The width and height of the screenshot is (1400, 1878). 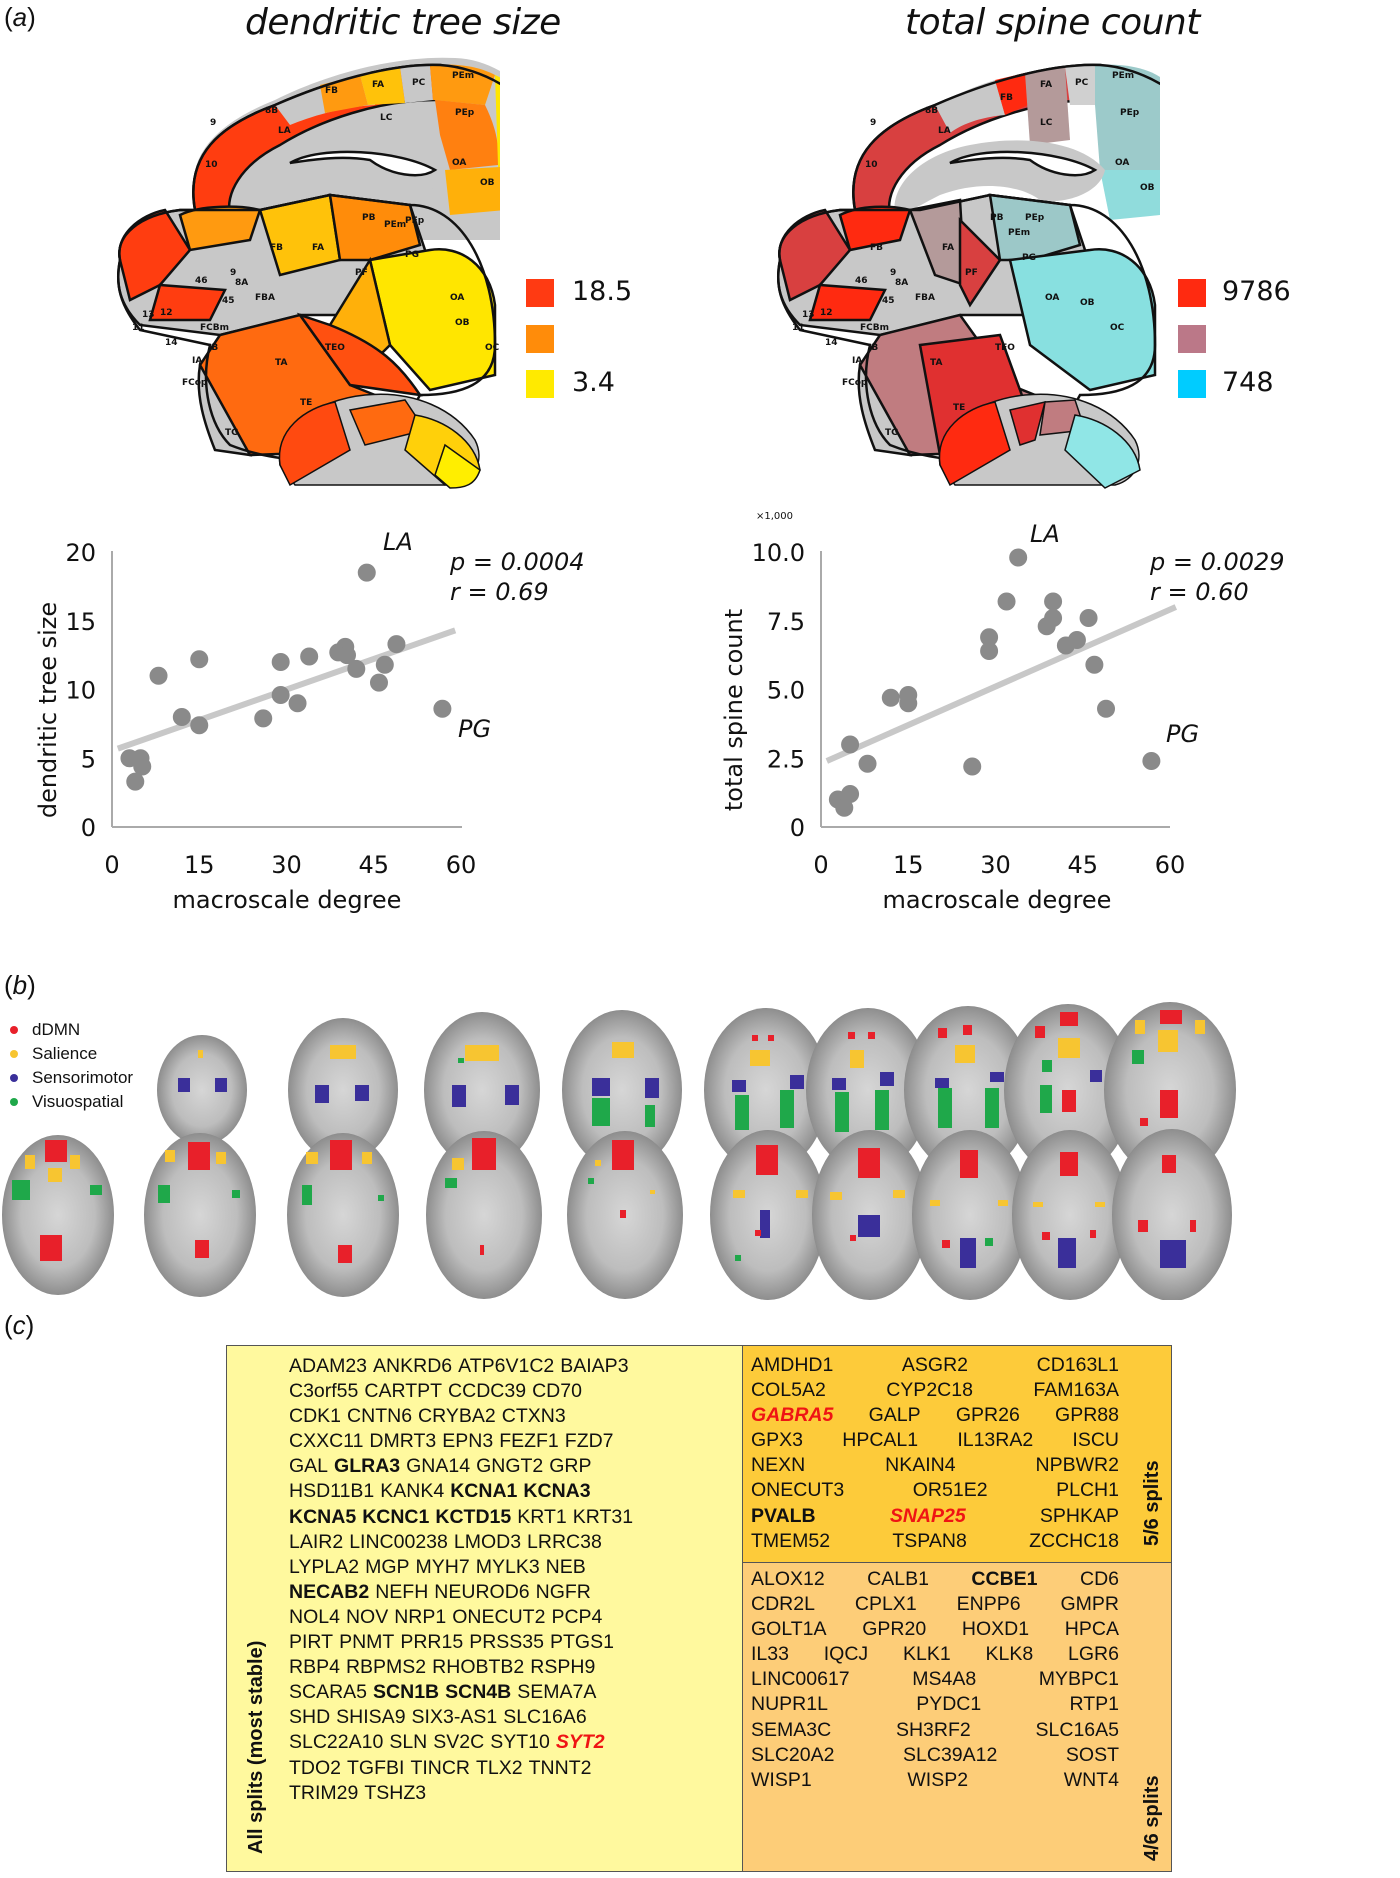 I want to click on gene-name: CTXN3, so click(x=533, y=1416).